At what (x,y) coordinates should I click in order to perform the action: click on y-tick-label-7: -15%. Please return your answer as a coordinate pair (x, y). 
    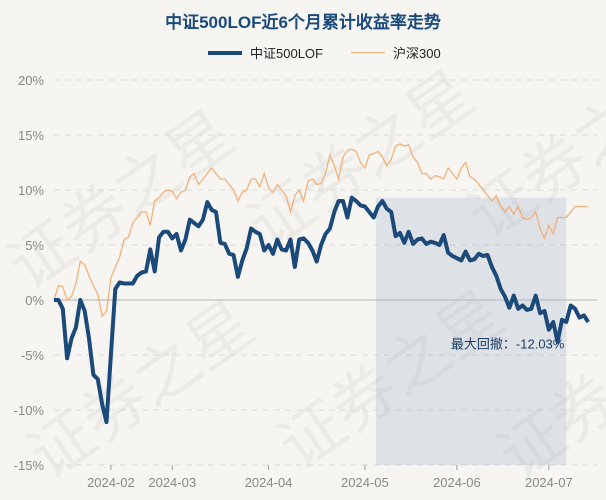
    Looking at the image, I should click on (29, 465).